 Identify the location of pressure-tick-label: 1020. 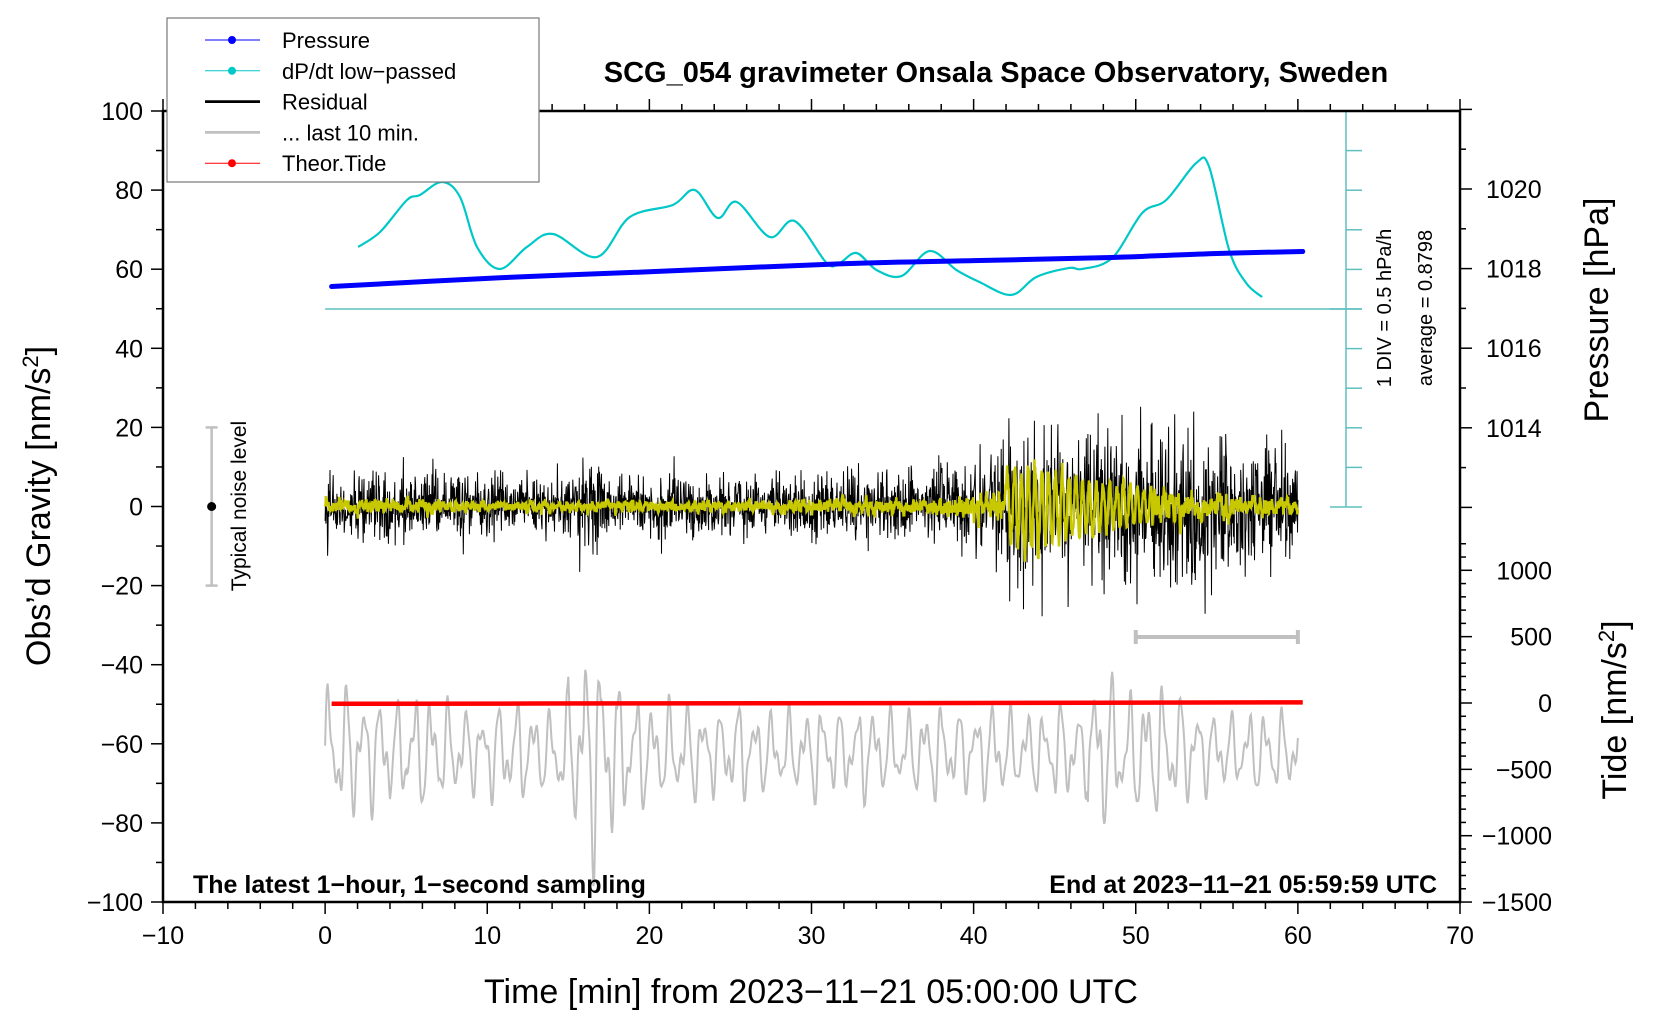
(1514, 190).